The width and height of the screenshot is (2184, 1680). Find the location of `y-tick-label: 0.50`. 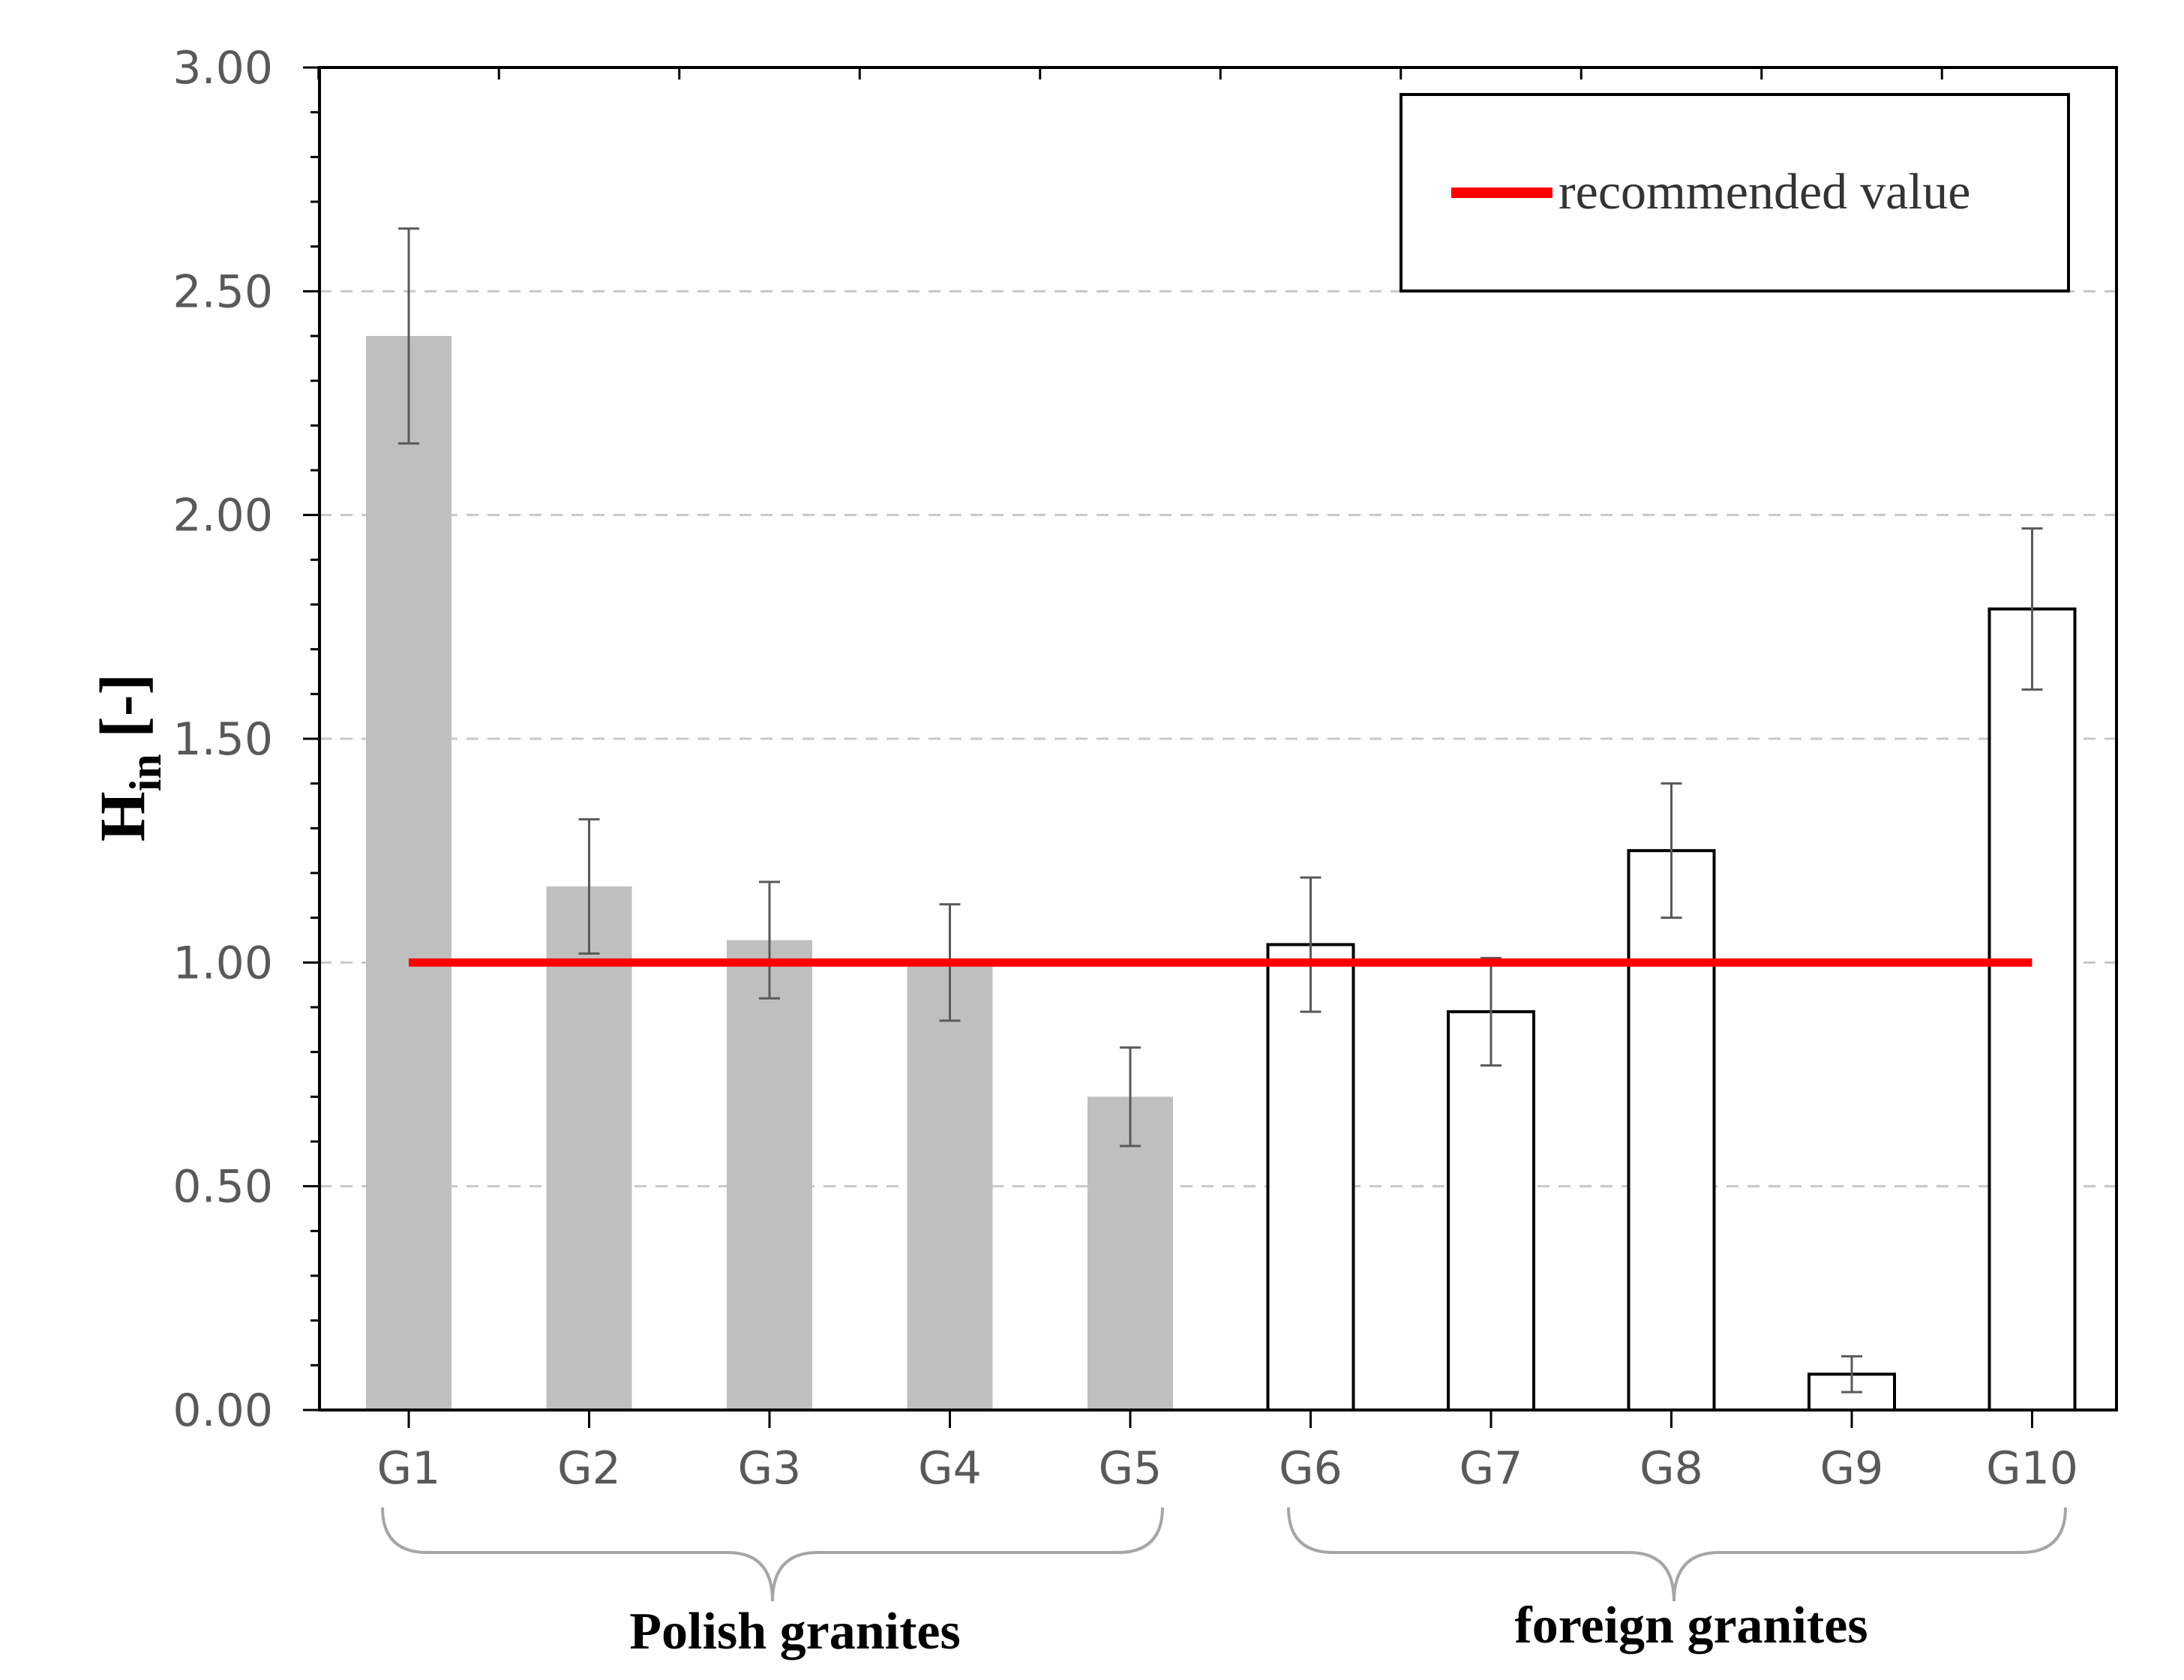

y-tick-label: 0.50 is located at coordinates (222, 1187).